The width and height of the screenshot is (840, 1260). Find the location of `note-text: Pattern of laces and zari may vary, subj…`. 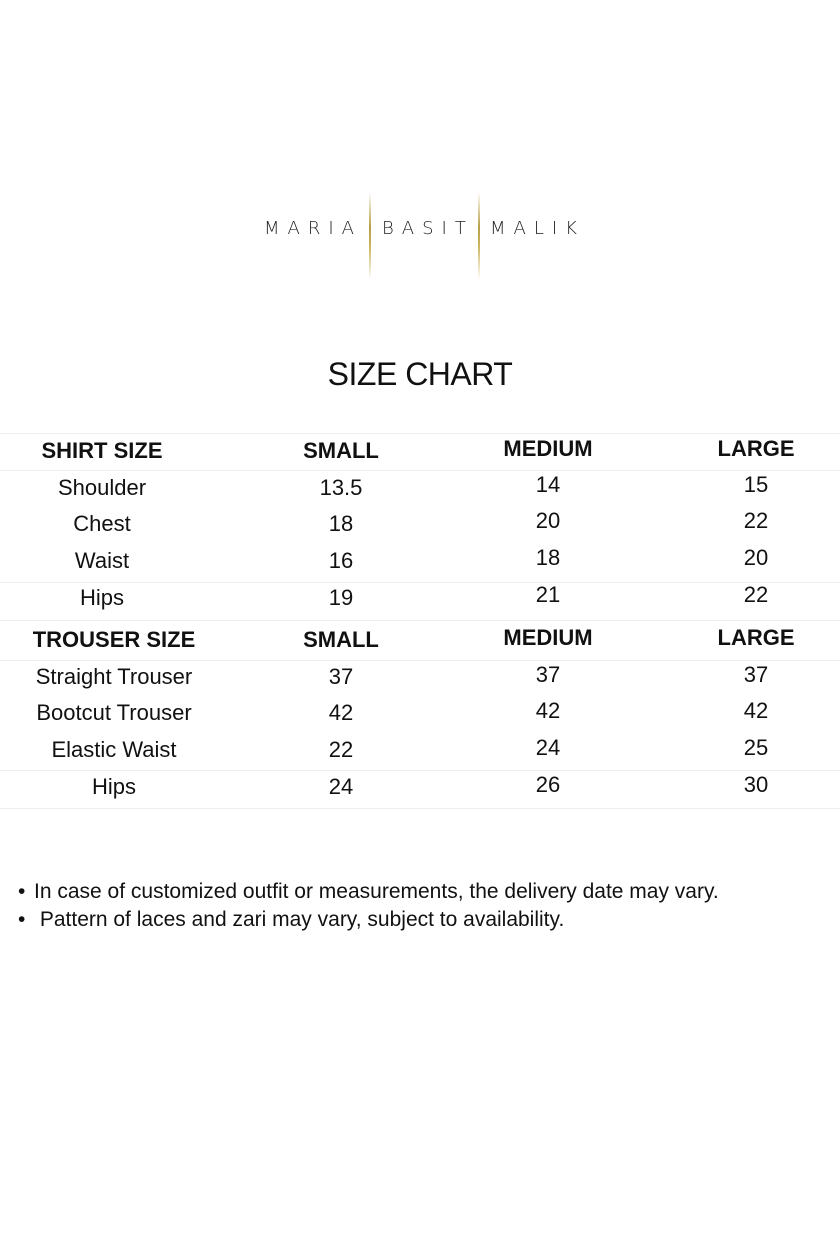

note-text: Pattern of laces and zari may vary, subj… is located at coordinates (299, 919).